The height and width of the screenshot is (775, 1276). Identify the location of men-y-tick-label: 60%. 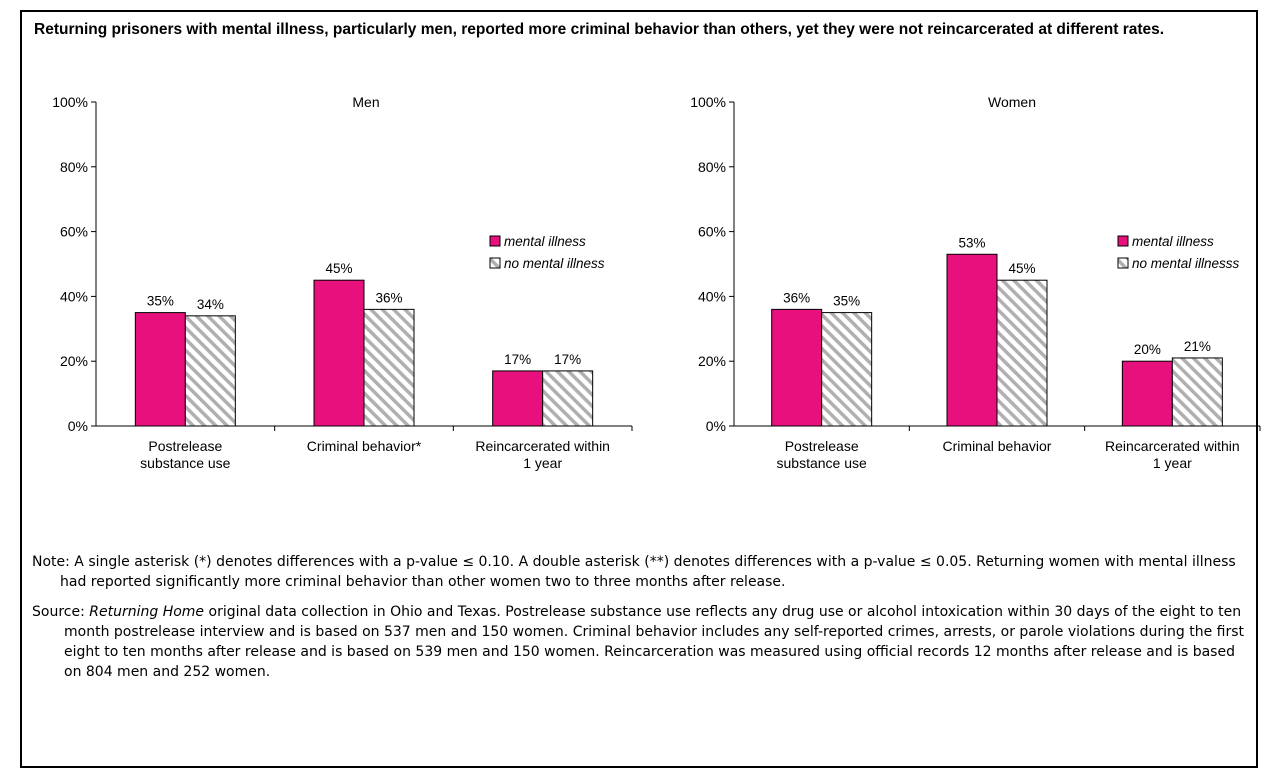
(74, 232).